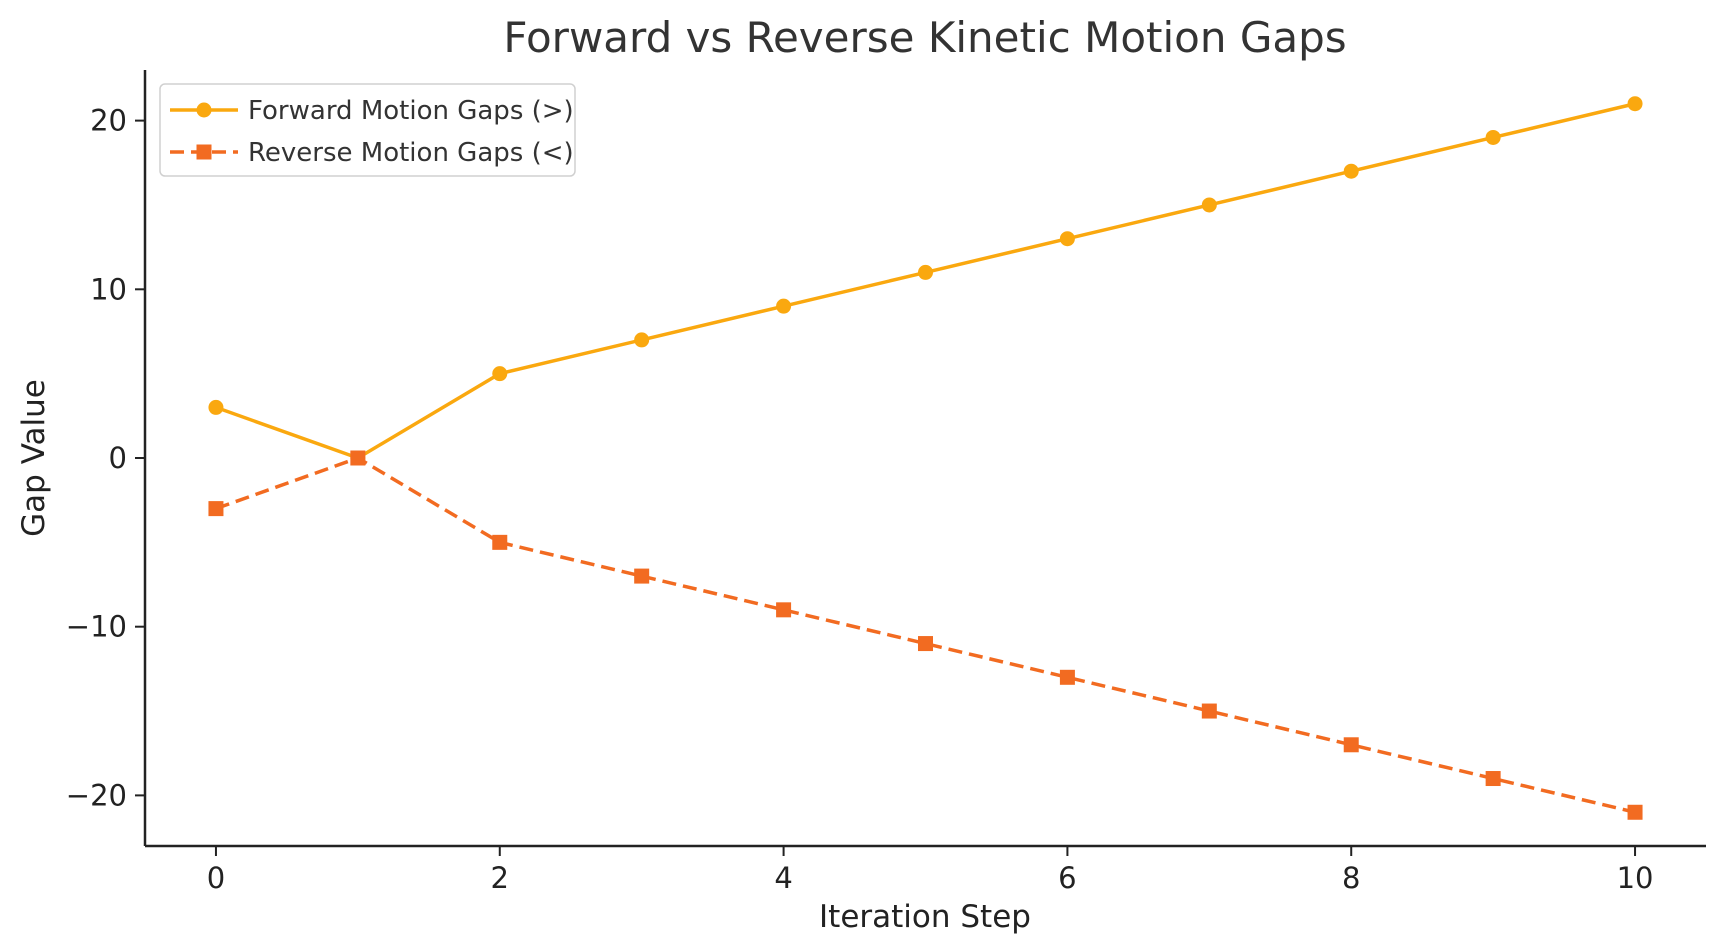 The image size is (1714, 947). What do you see at coordinates (118, 458) in the screenshot?
I see `y-tick-label: 0` at bounding box center [118, 458].